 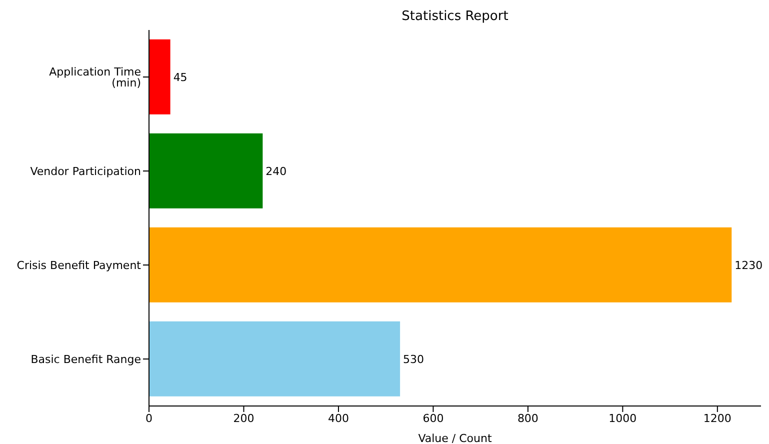 What do you see at coordinates (622, 418) in the screenshot?
I see `x-tick-label: 1000` at bounding box center [622, 418].